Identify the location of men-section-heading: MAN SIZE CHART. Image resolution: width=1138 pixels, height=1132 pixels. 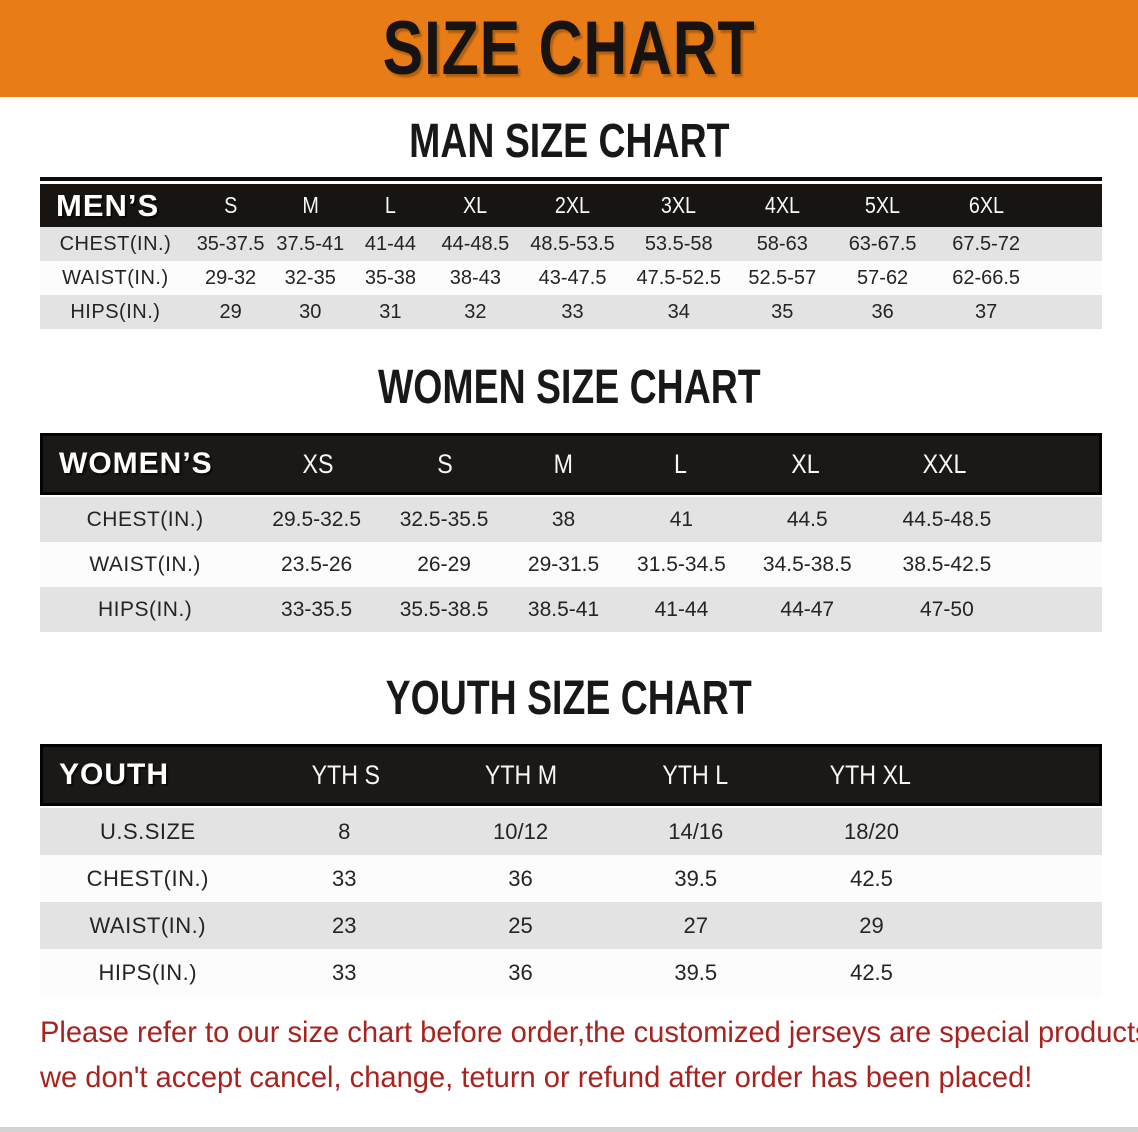
(569, 142).